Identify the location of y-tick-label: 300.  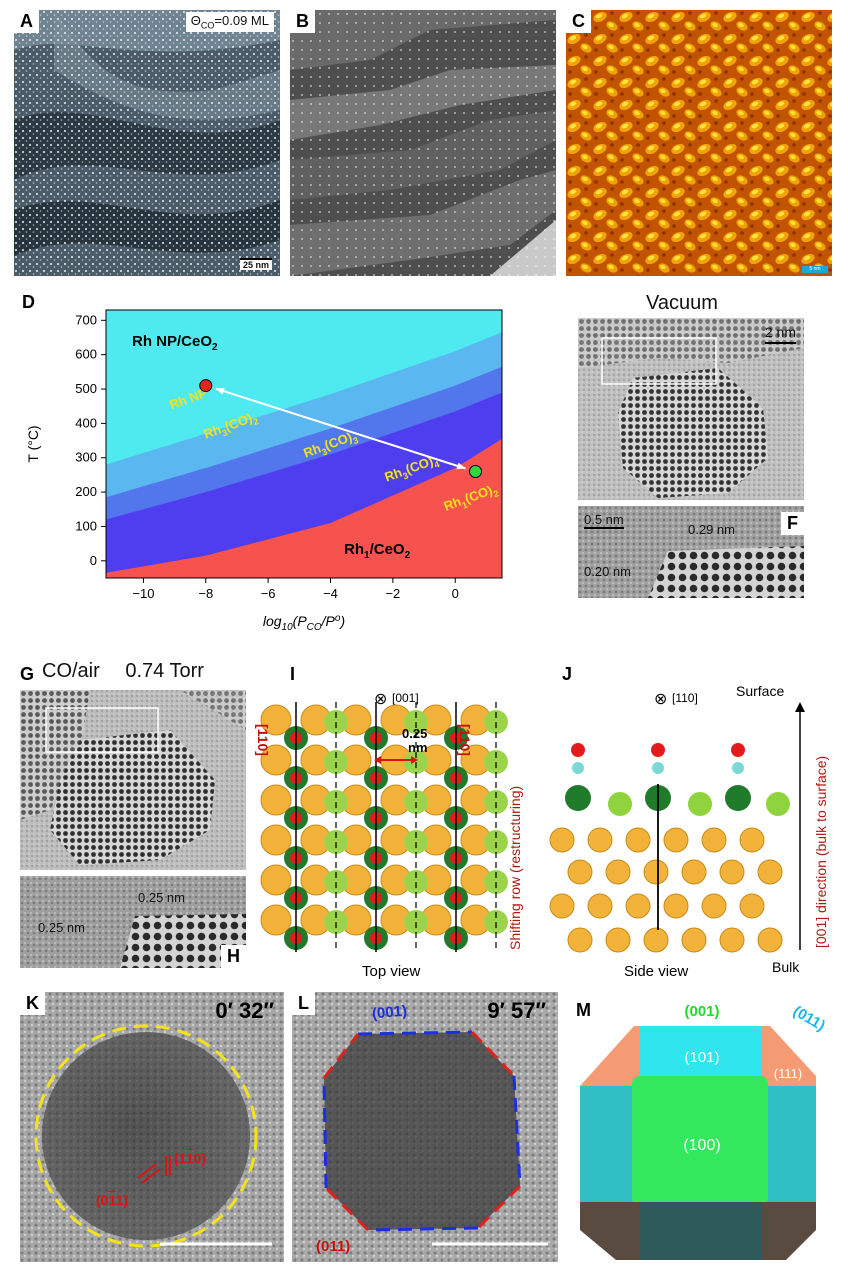
(86, 457).